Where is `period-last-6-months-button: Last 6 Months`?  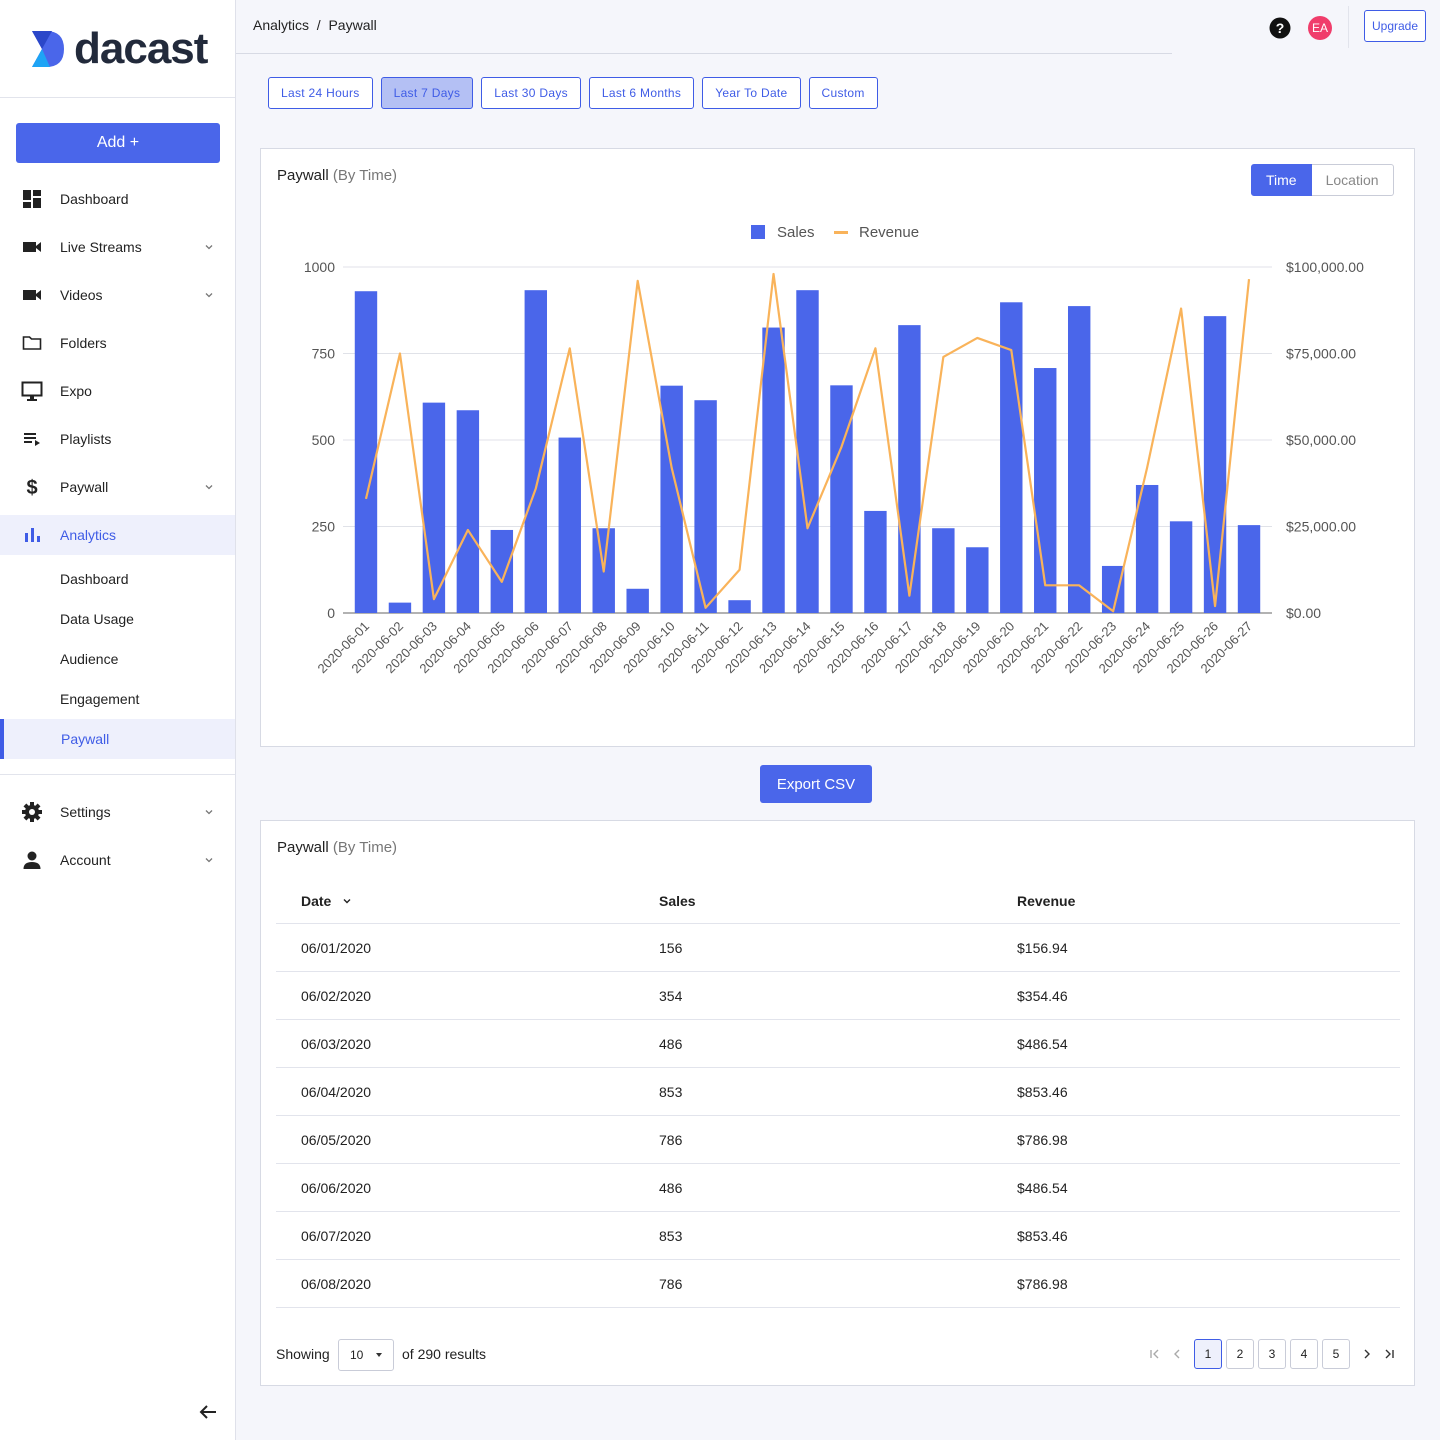 period-last-6-months-button: Last 6 Months is located at coordinates (641, 93).